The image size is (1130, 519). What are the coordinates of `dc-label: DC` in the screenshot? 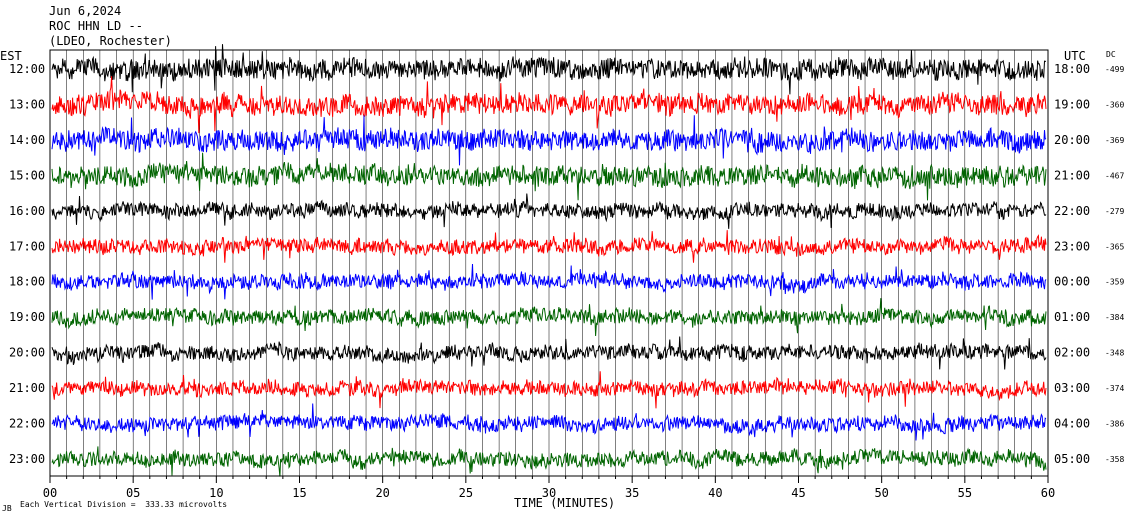 It's located at (1111, 54).